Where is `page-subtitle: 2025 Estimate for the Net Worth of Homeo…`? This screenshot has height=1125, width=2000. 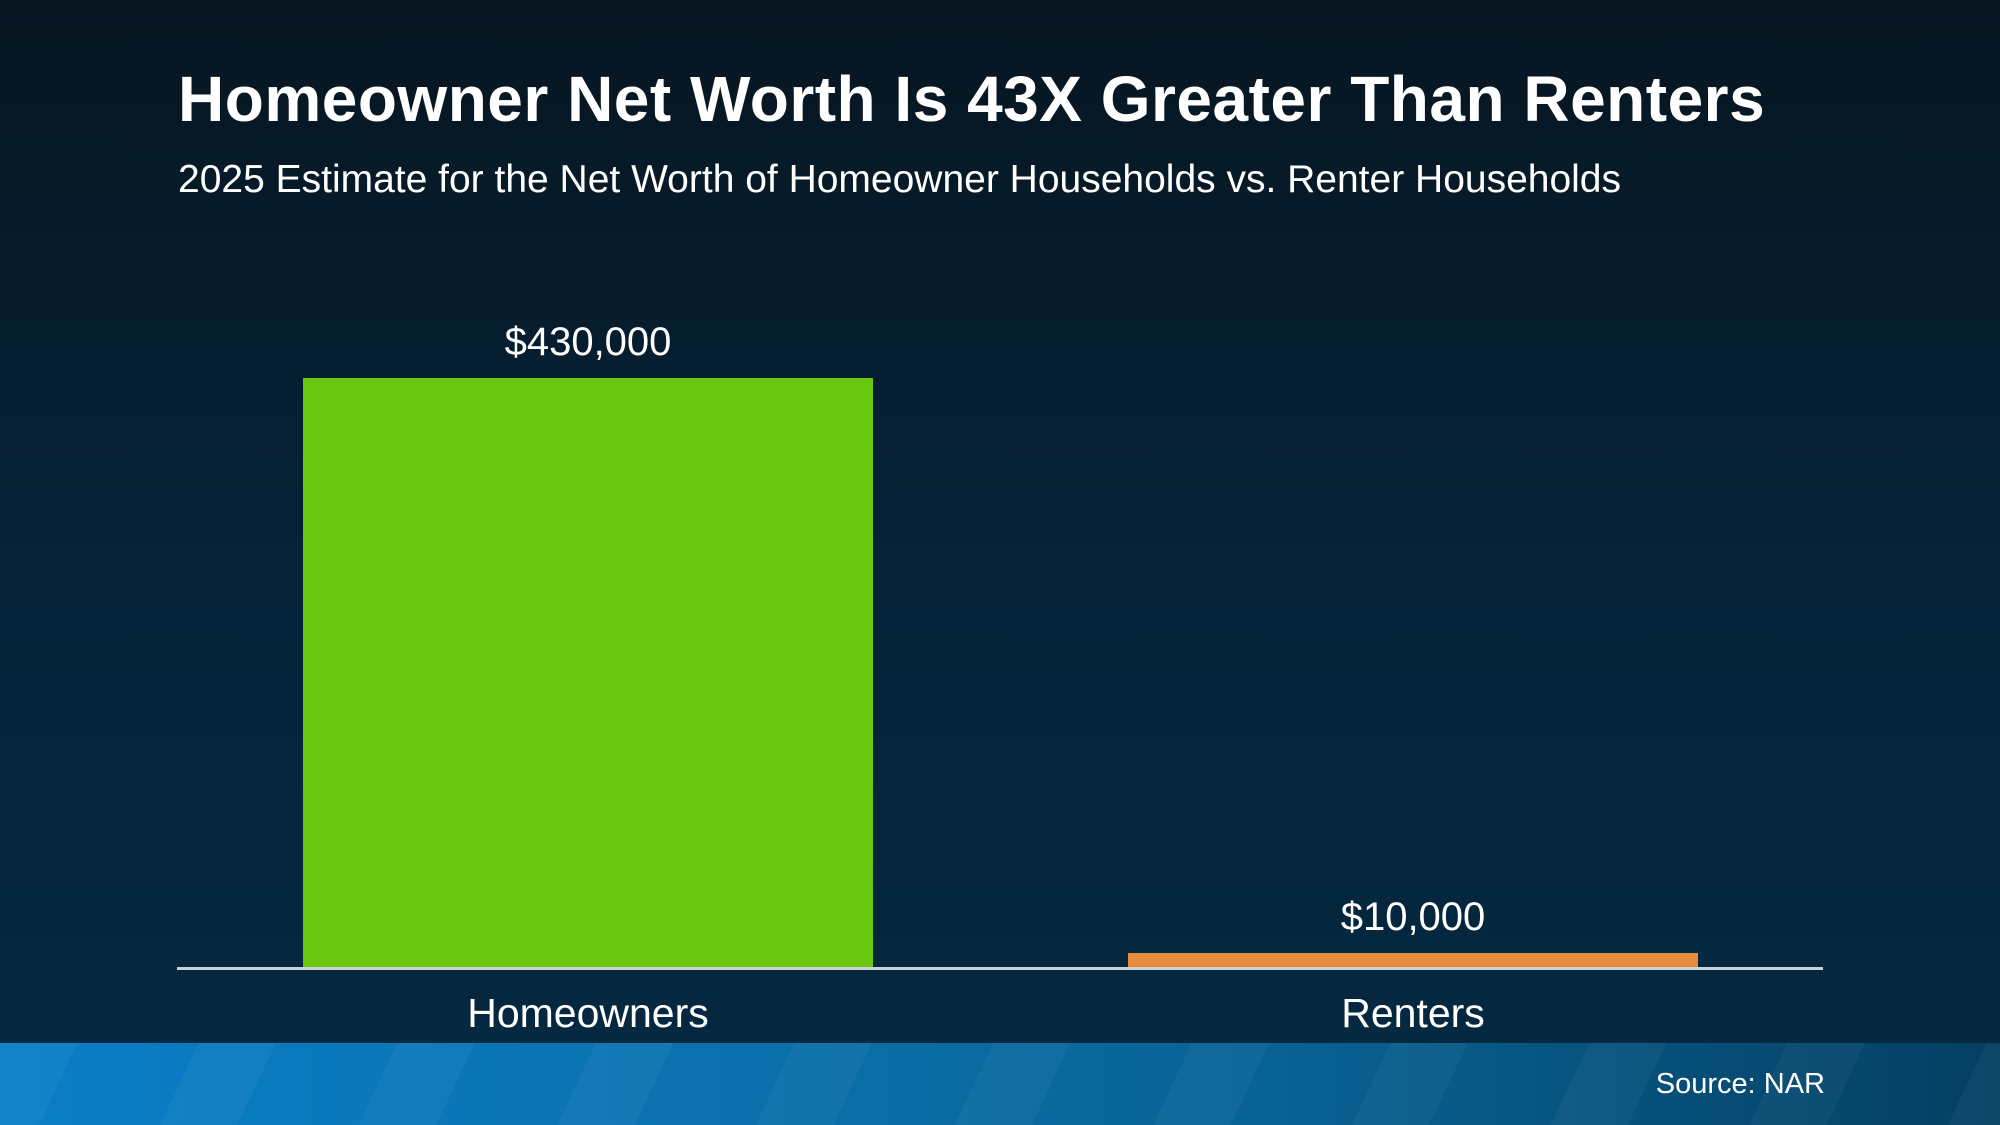 page-subtitle: 2025 Estimate for the Net Worth of Homeo… is located at coordinates (899, 179).